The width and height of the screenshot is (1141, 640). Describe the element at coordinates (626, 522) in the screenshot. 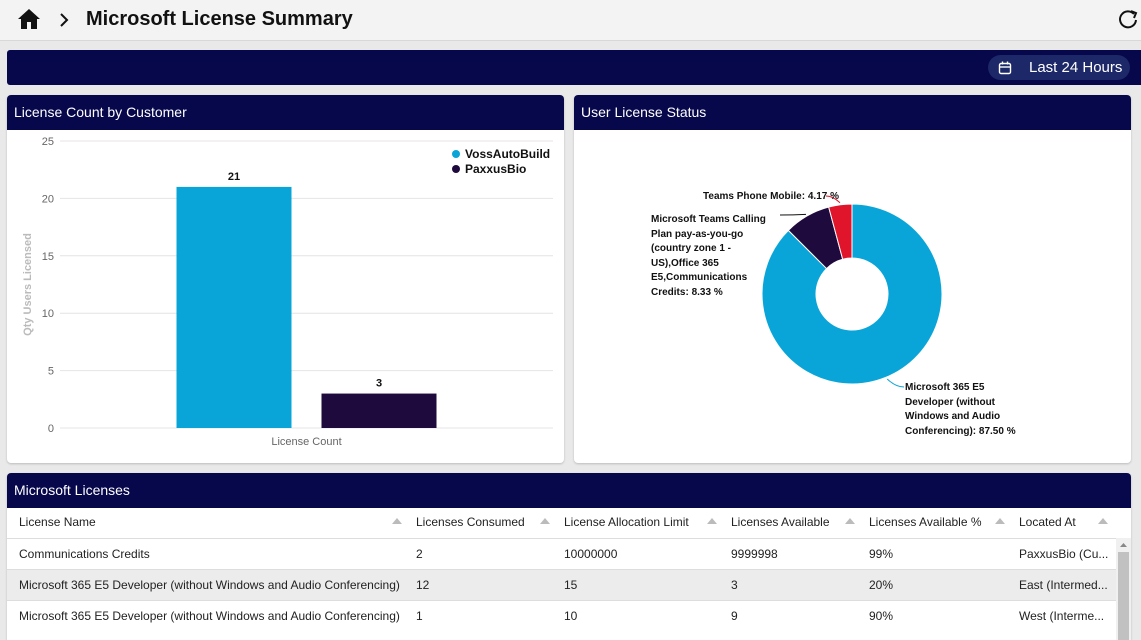

I see `column-header: License Allocation Limit` at that location.